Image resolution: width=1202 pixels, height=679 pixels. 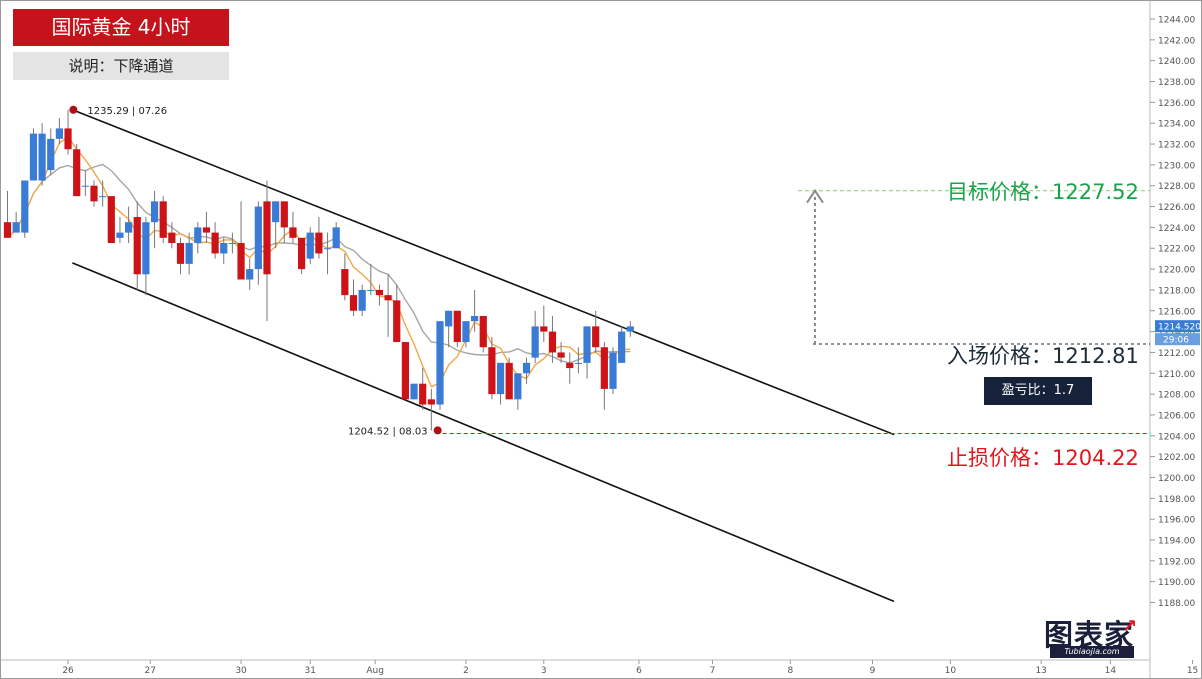 I want to click on y-tick-label: 1230.00, so click(x=1176, y=166).